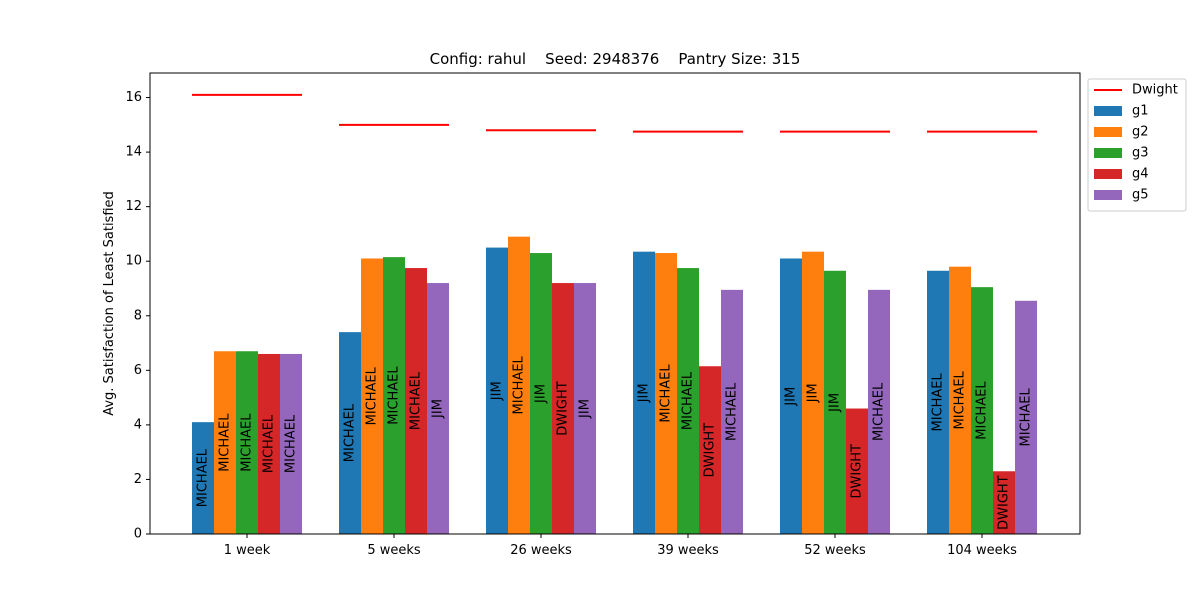 The height and width of the screenshot is (600, 1200). Describe the element at coordinates (1108, 153) in the screenshot. I see `legend-swatch-g3` at that location.